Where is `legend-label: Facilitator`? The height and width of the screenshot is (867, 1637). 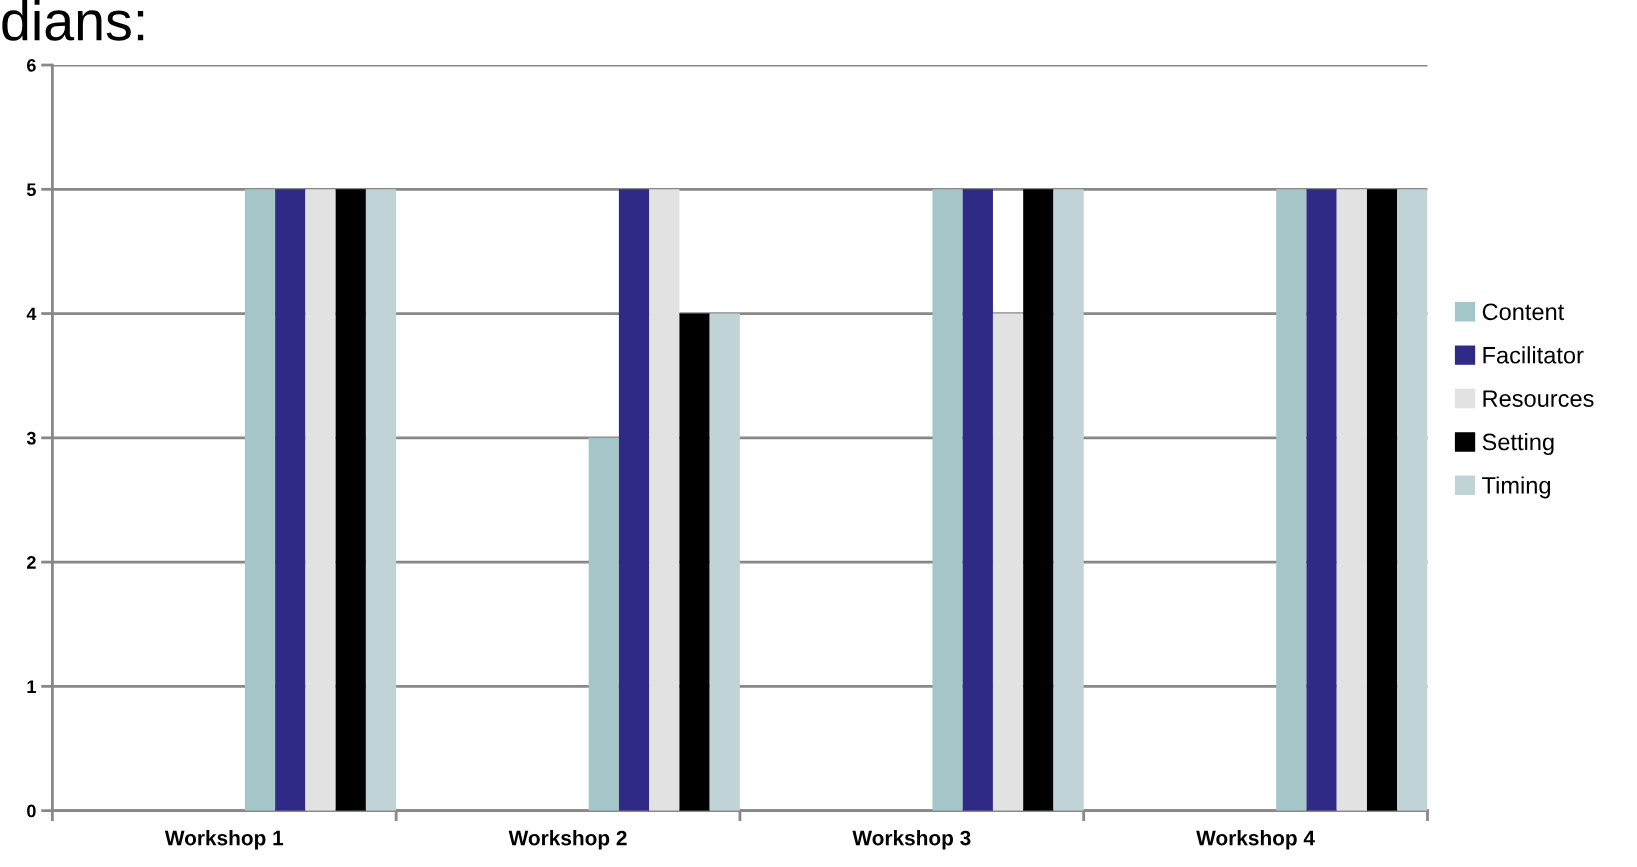
legend-label: Facilitator is located at coordinates (1533, 355).